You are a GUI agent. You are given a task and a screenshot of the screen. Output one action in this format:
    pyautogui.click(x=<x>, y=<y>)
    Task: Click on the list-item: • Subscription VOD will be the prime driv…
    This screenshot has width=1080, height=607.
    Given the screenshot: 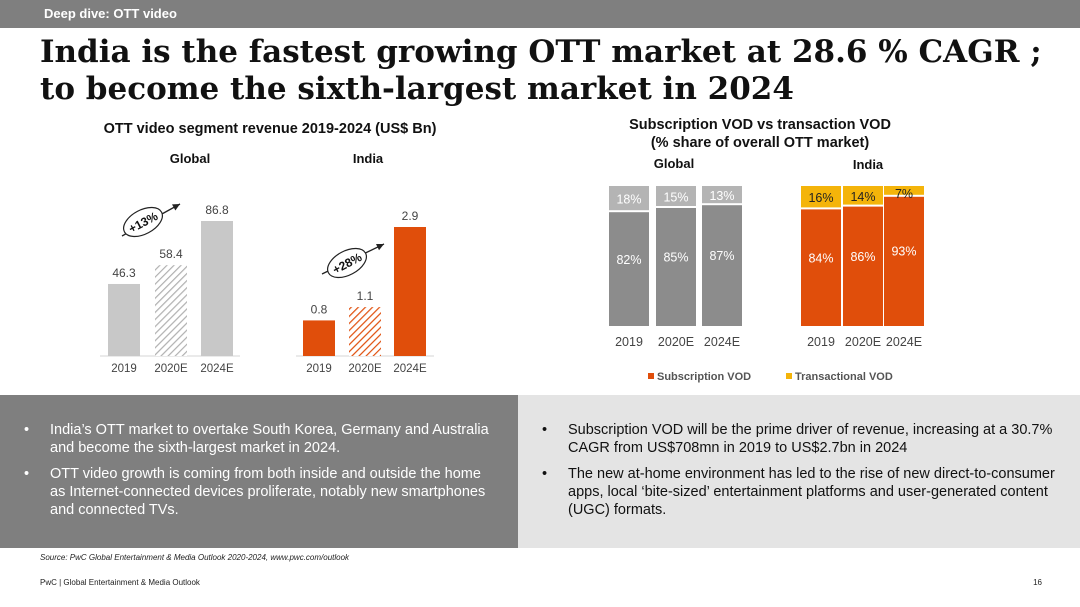 What is the action you would take?
    pyautogui.click(x=802, y=439)
    